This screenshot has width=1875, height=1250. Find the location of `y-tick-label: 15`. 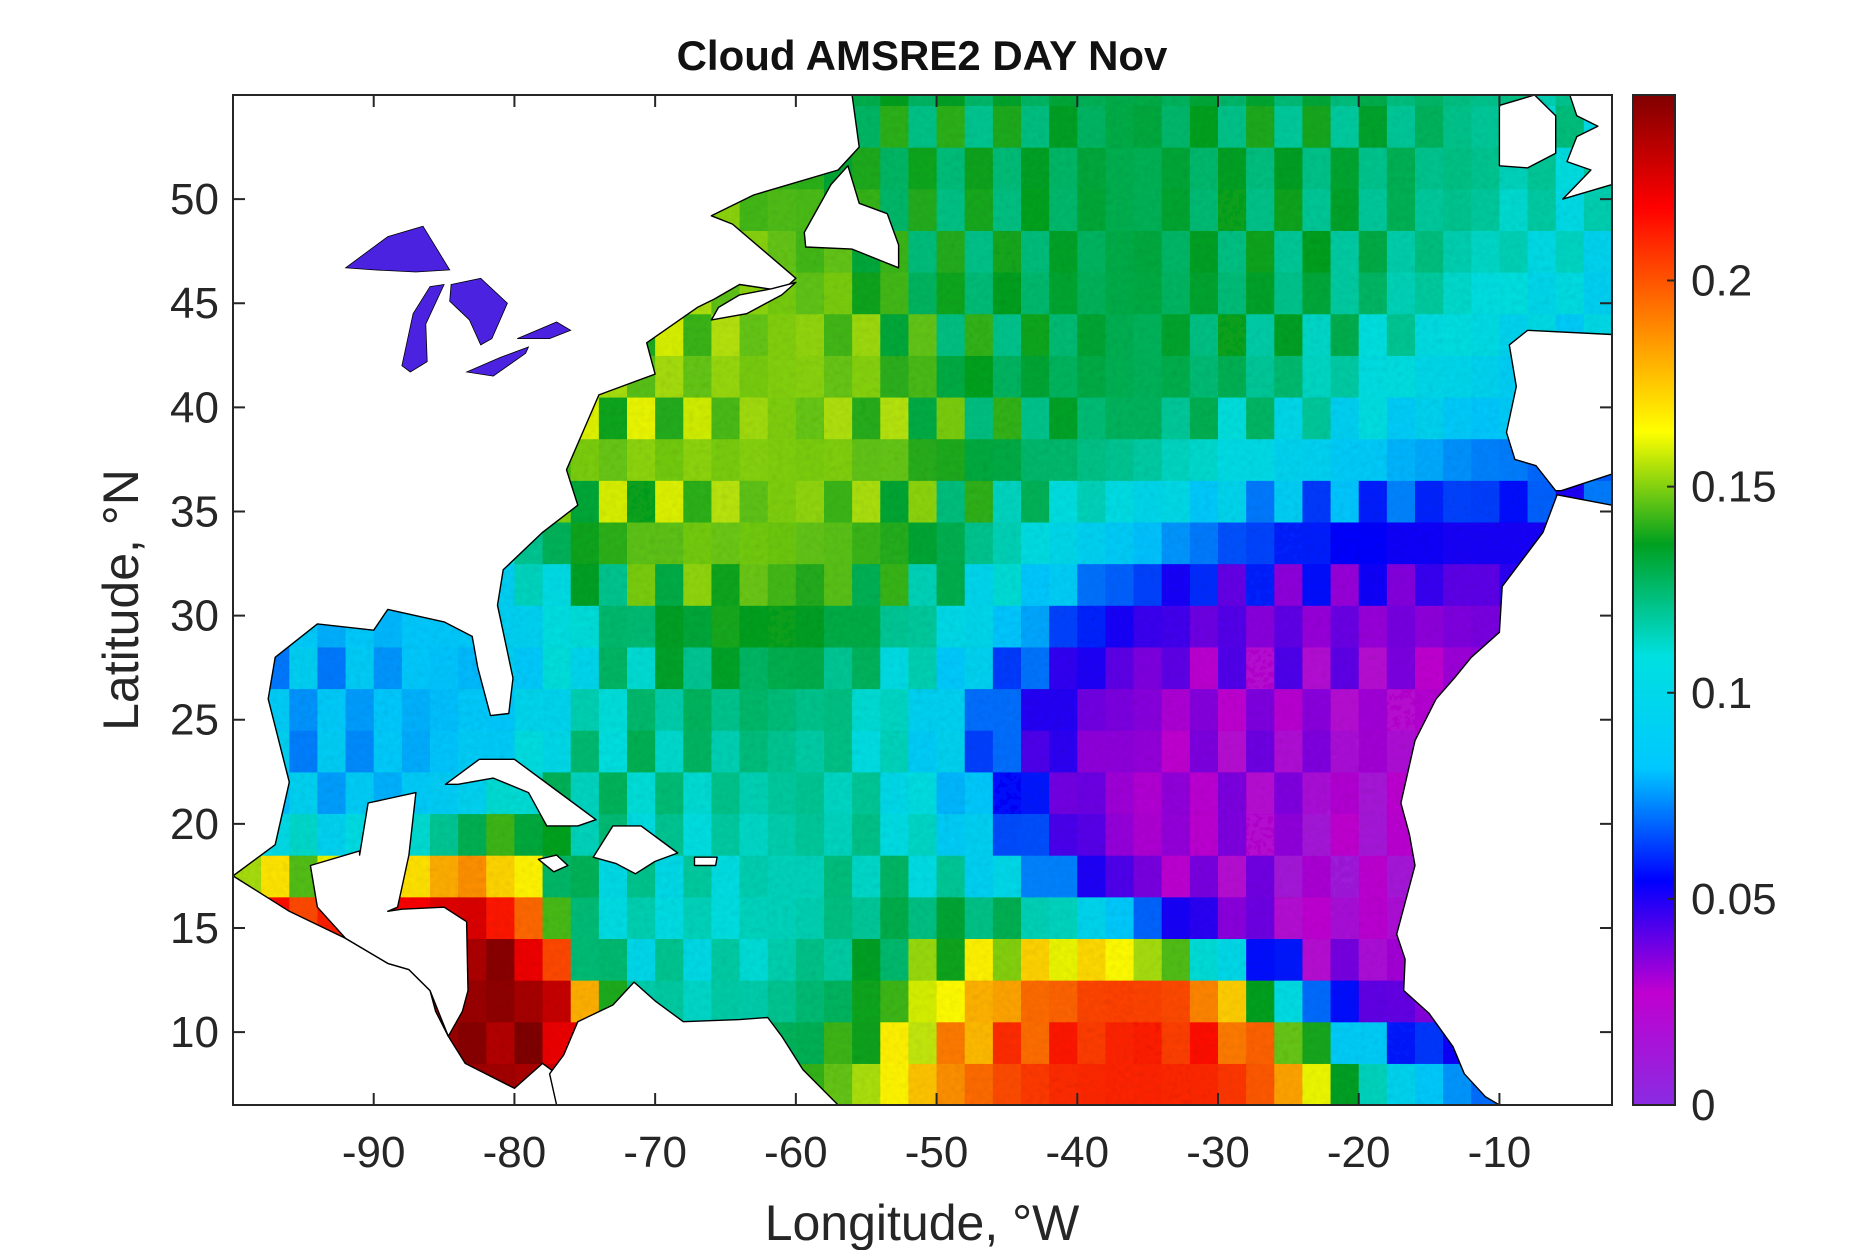

y-tick-label: 15 is located at coordinates (194, 928).